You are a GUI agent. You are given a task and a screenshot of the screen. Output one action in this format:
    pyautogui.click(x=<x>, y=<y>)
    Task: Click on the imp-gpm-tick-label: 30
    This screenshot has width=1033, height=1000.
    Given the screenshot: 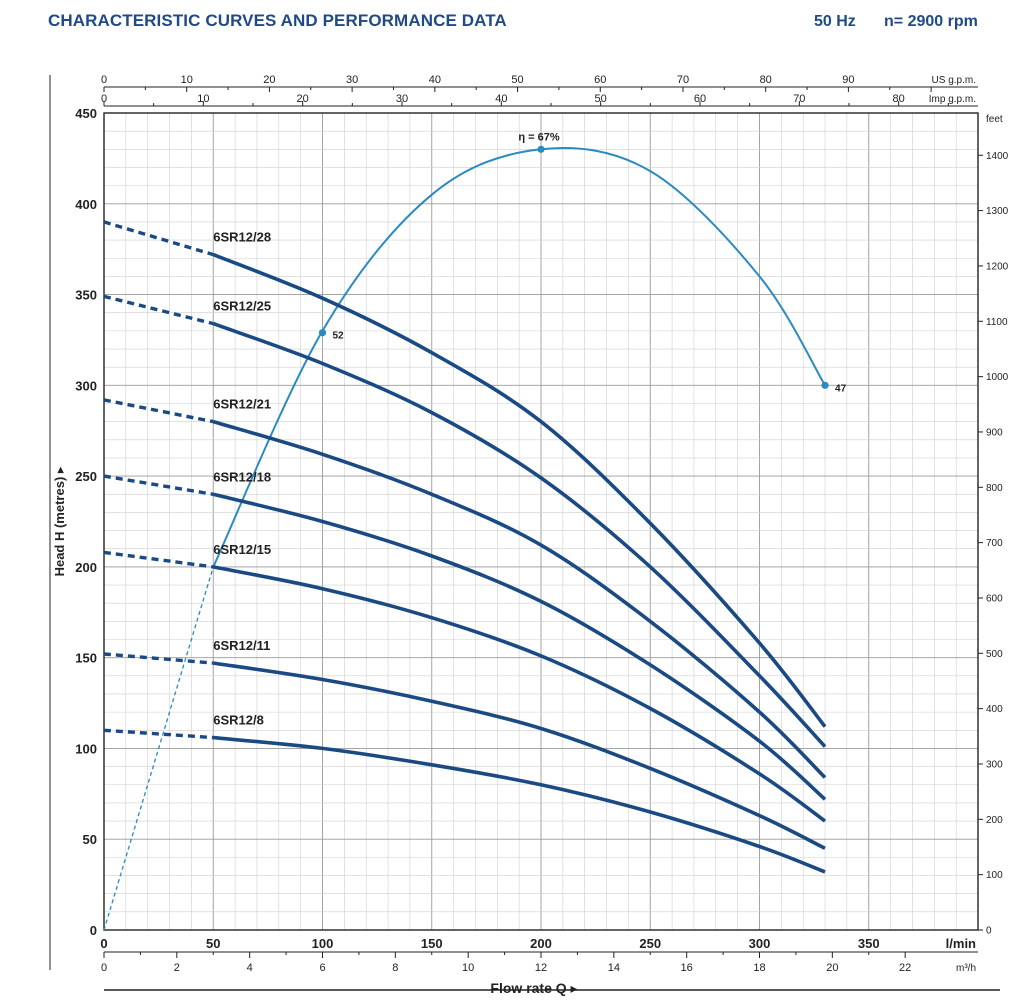 What is the action you would take?
    pyautogui.click(x=402, y=99)
    